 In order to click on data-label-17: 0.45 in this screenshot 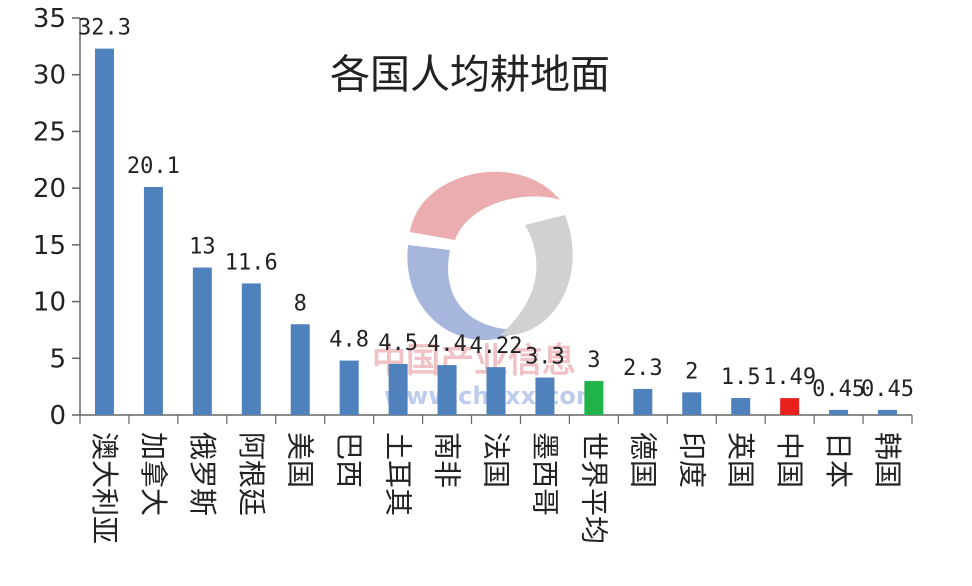, I will do `click(887, 389)`.